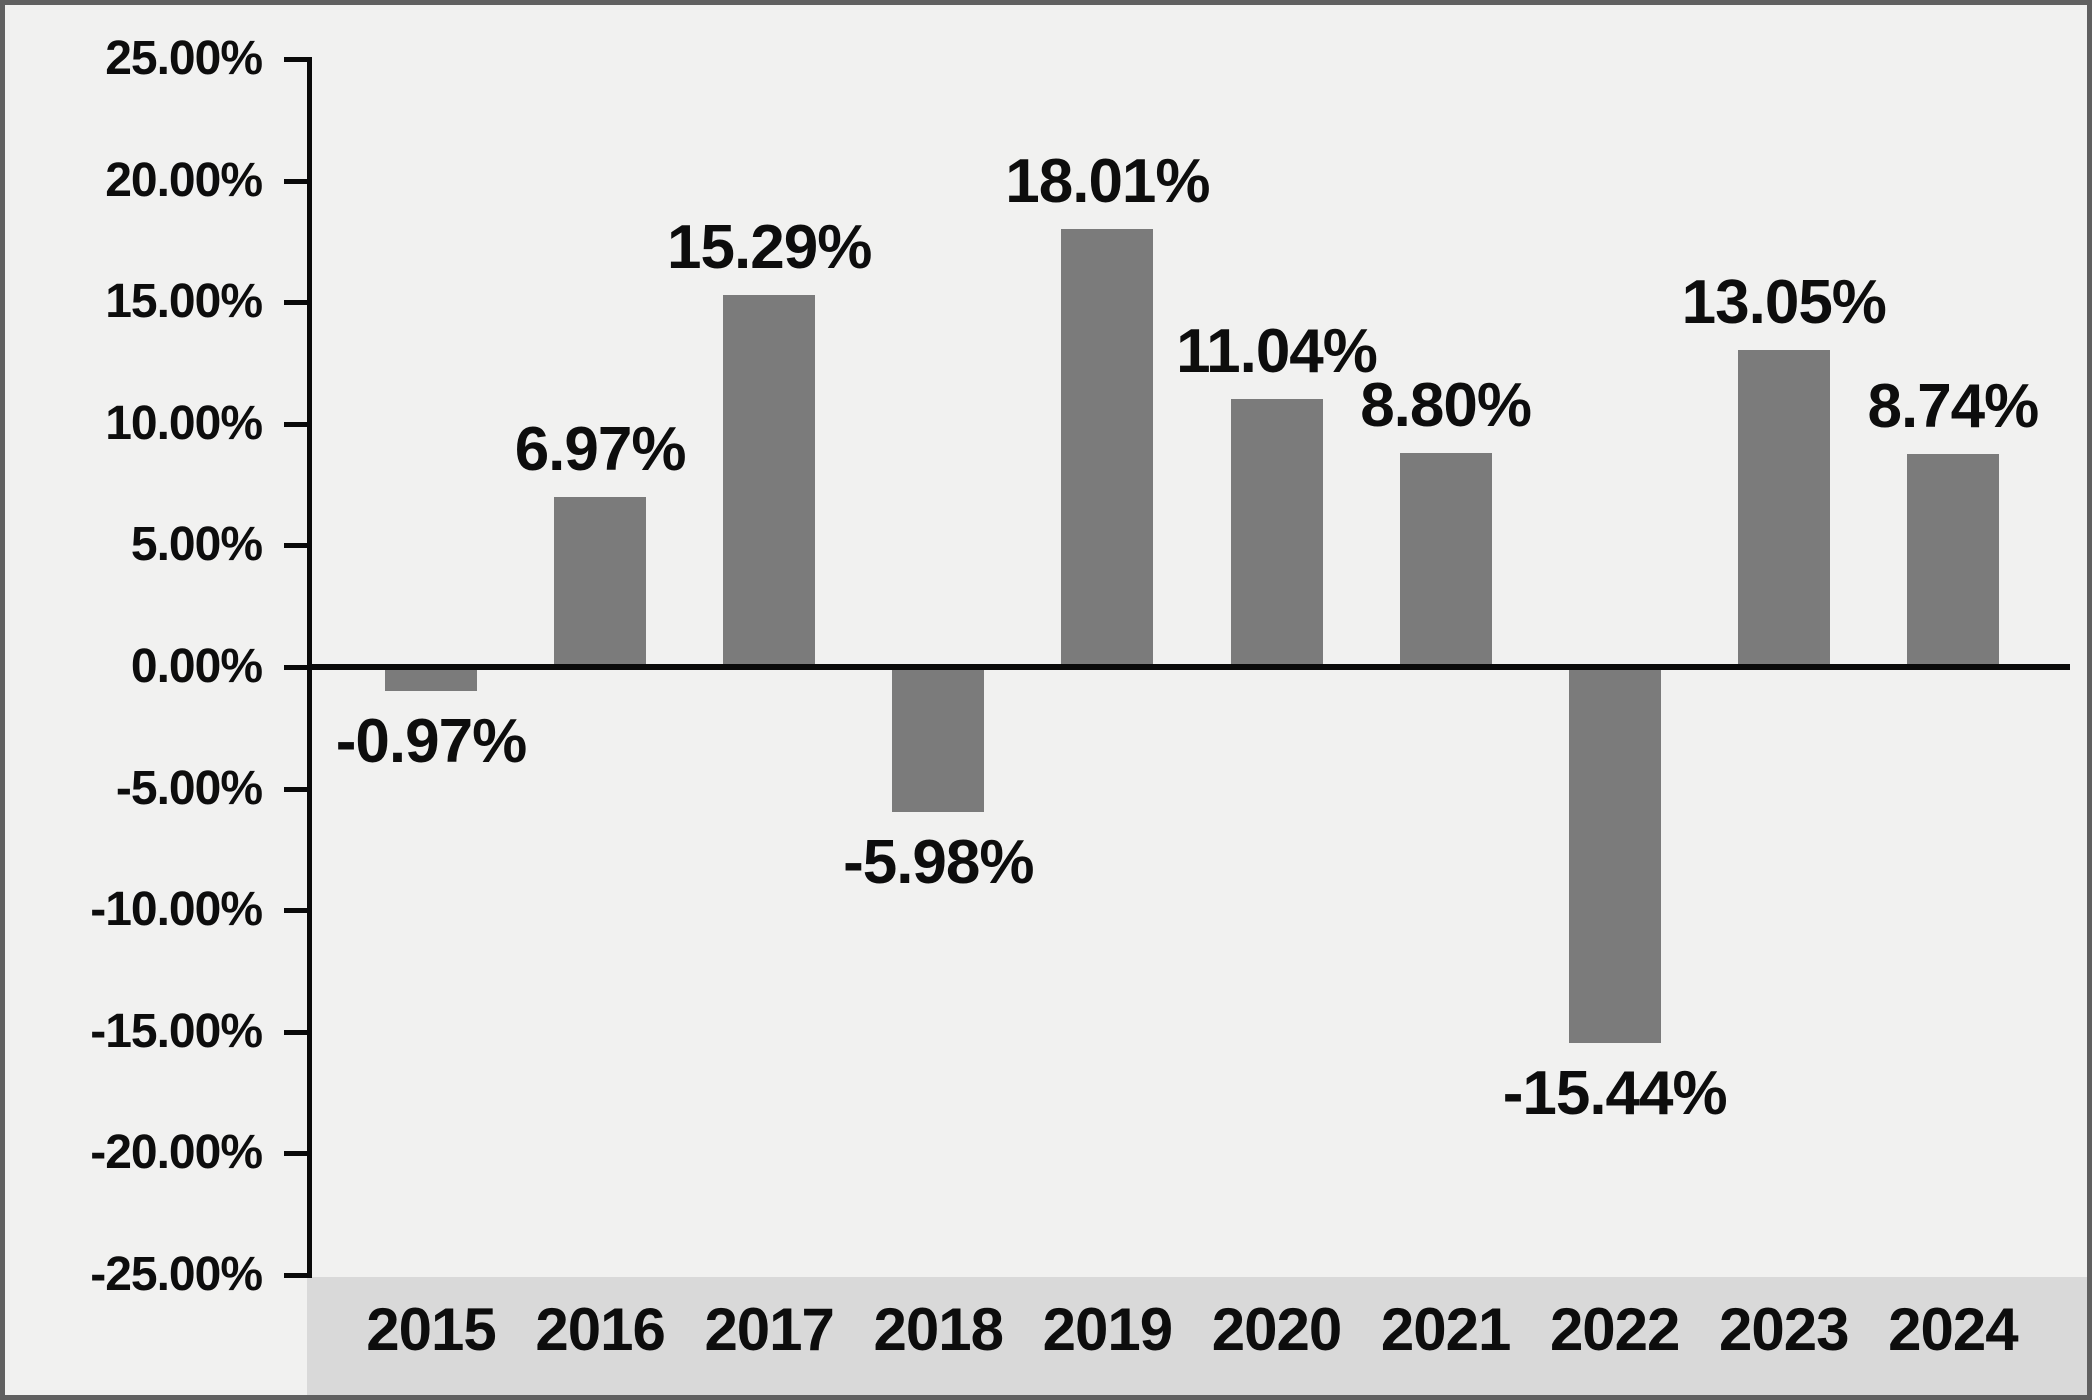 Image resolution: width=2092 pixels, height=1400 pixels. Describe the element at coordinates (600, 1329) in the screenshot. I see `x-axis-label: 2016` at that location.